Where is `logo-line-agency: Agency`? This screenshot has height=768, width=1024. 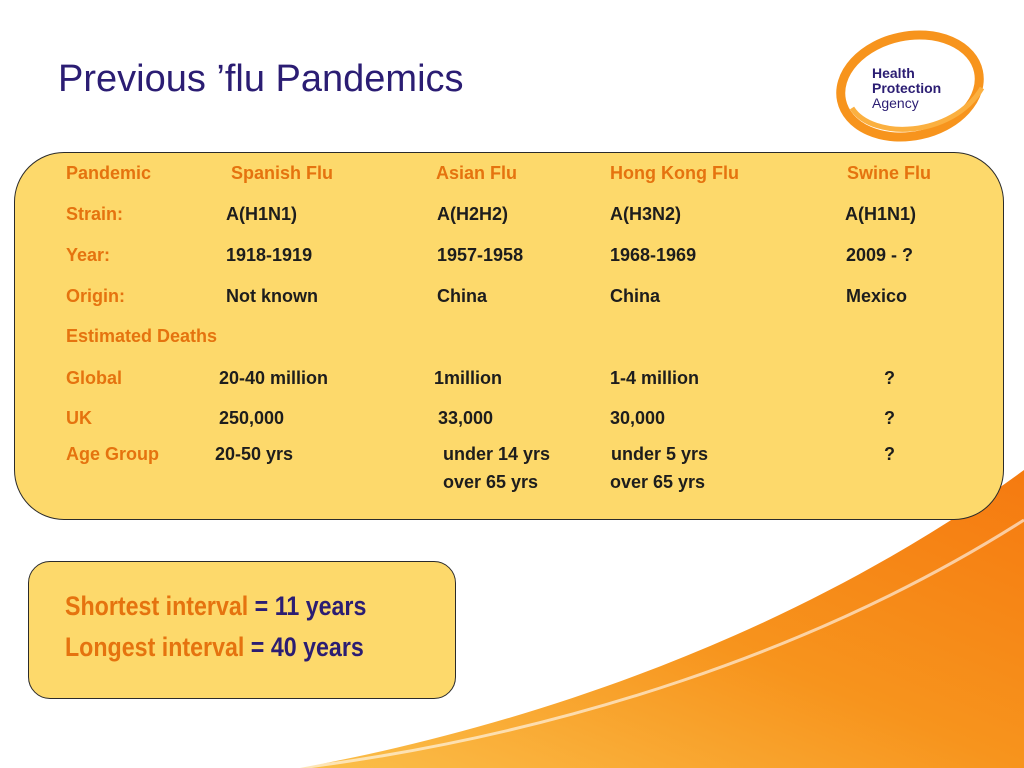
logo-line-agency: Agency is located at coordinates (895, 103).